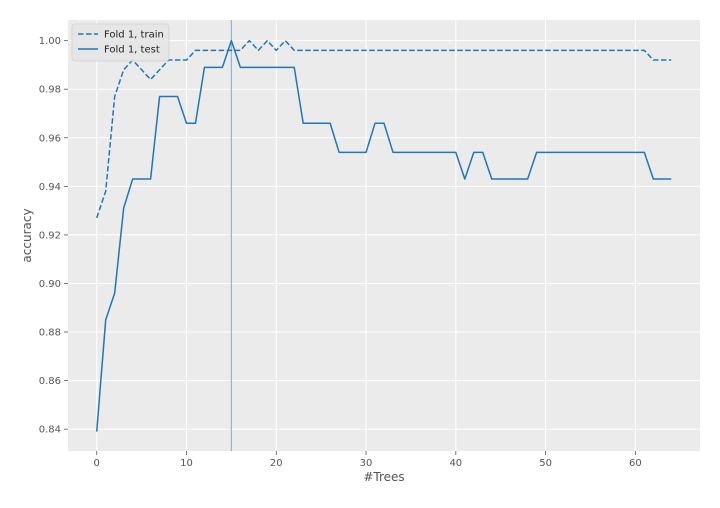  I want to click on x-tick-label: 40, so click(455, 463).